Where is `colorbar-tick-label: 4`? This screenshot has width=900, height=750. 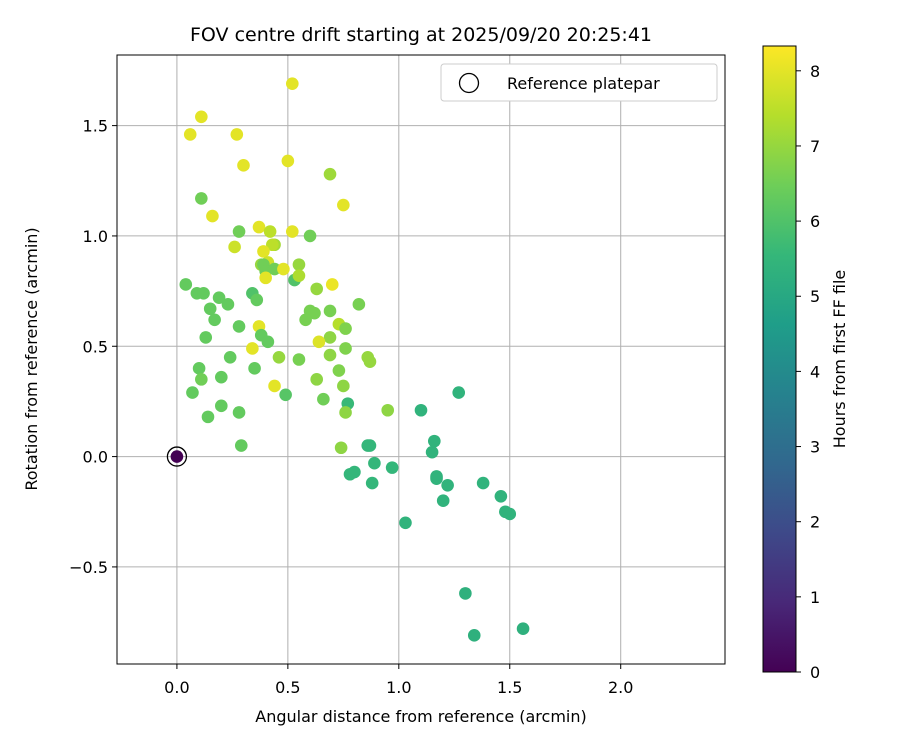 colorbar-tick-label: 4 is located at coordinates (815, 371).